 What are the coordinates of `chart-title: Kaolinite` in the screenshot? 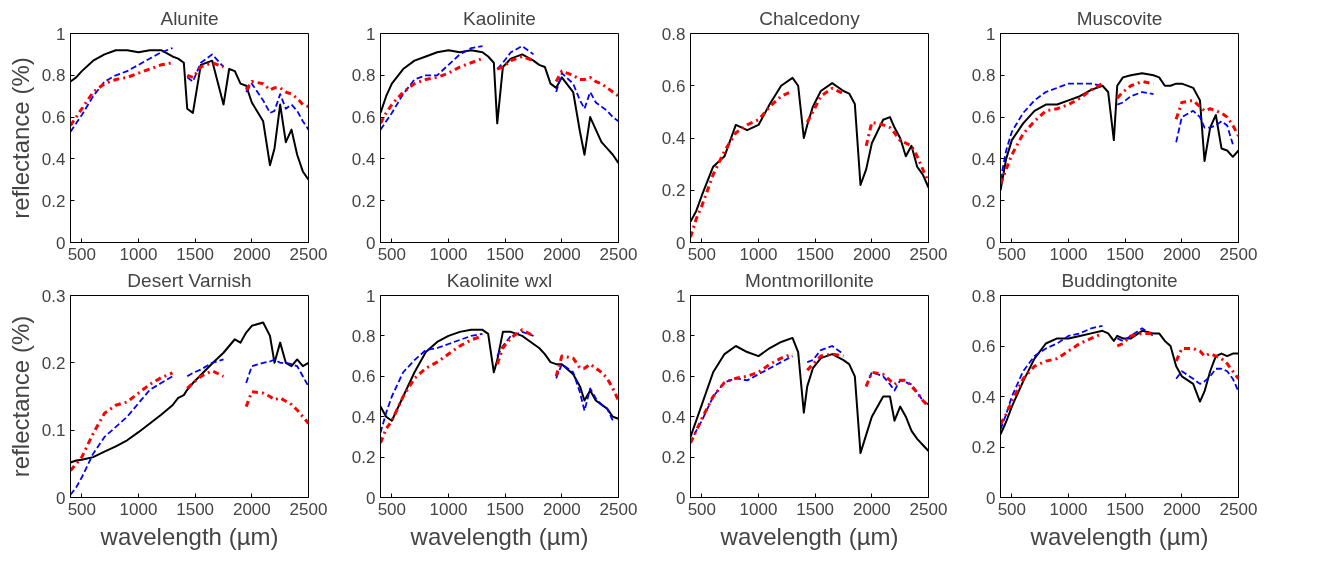 It's located at (499, 18).